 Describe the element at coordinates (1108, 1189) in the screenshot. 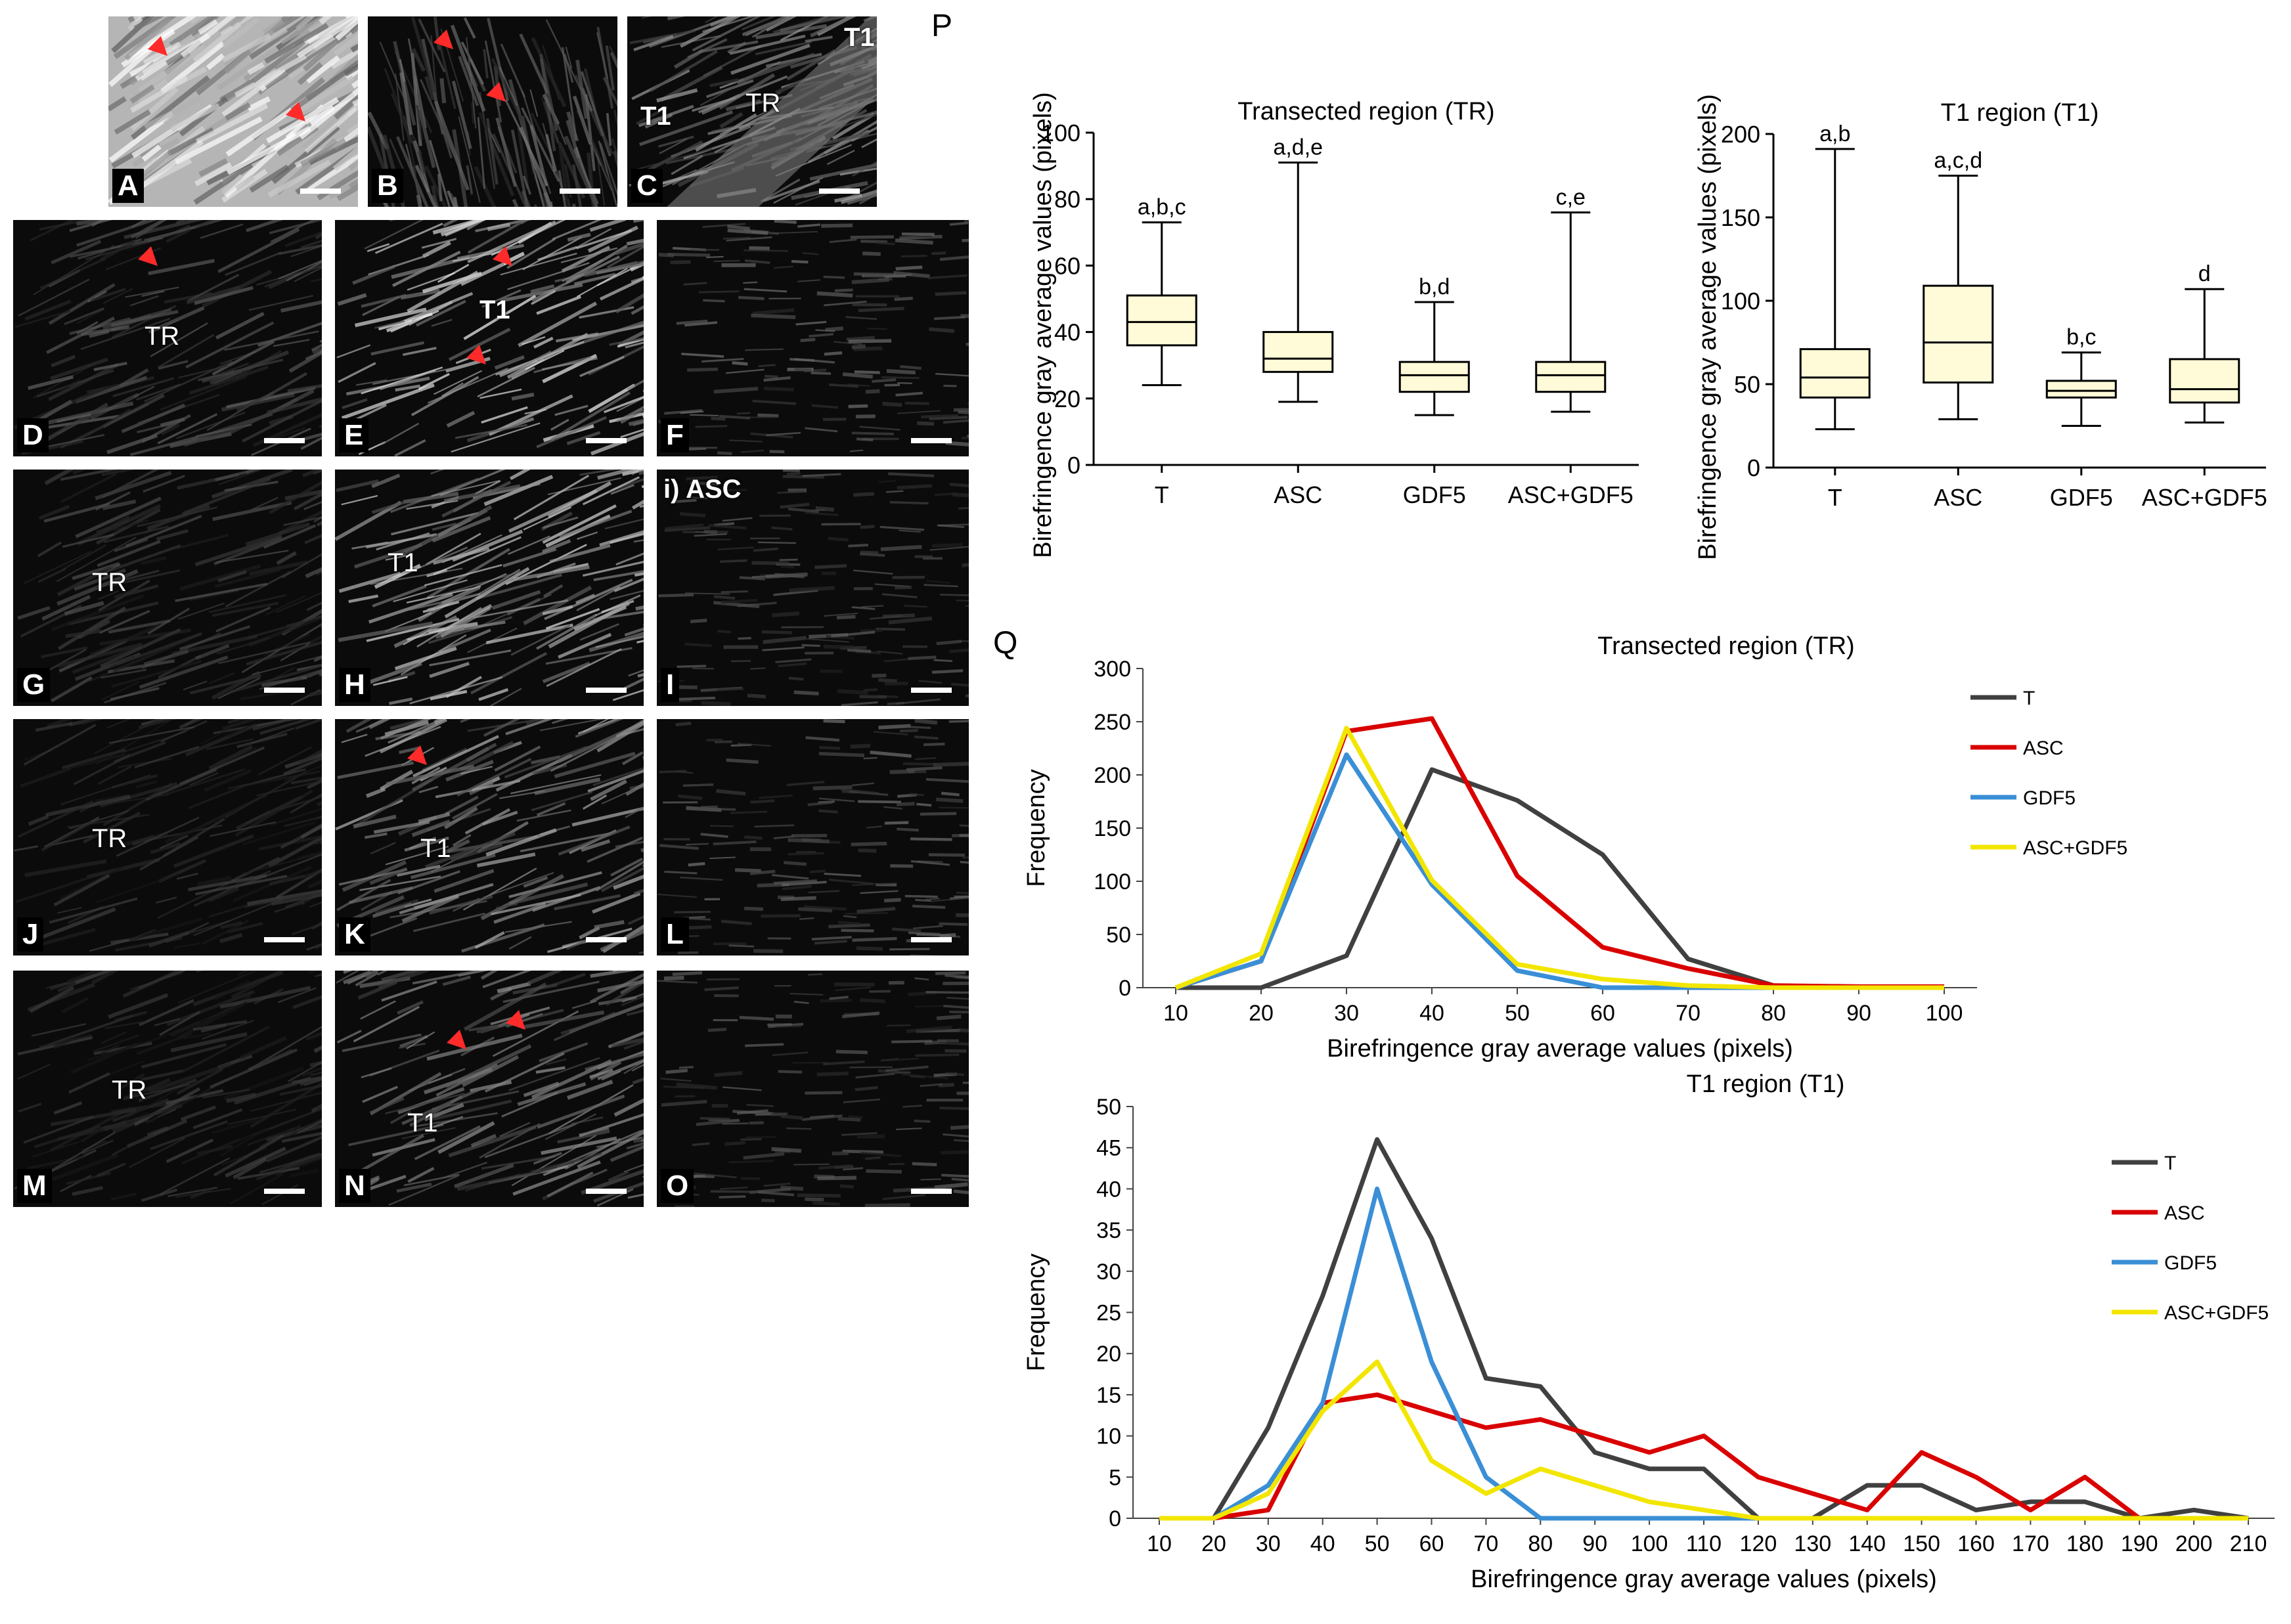

I see `y-tick-label: 40` at that location.